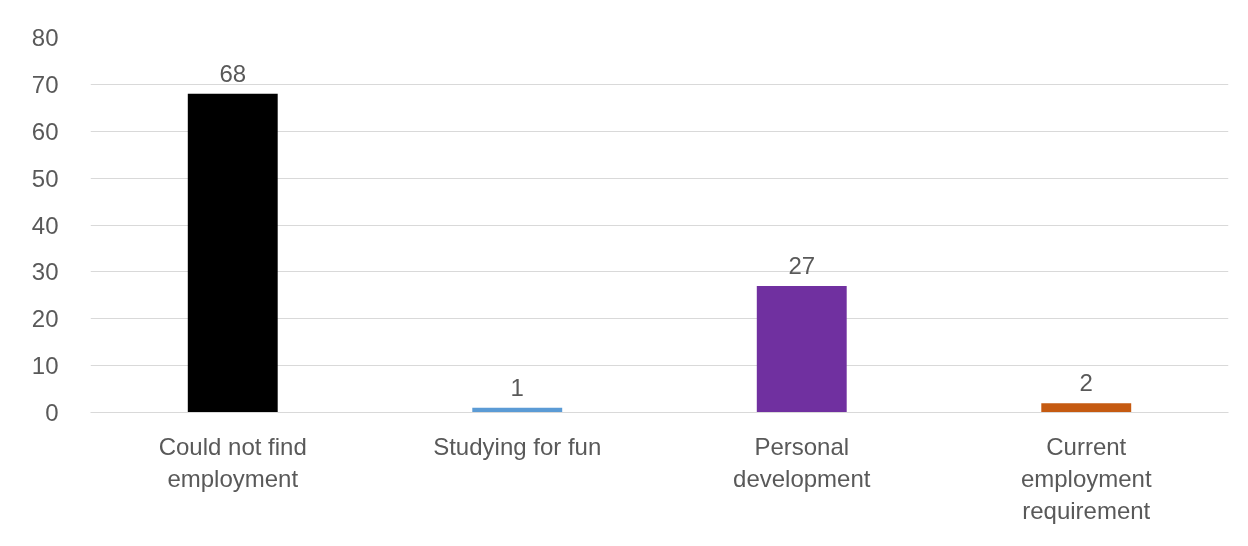 Image resolution: width=1248 pixels, height=546 pixels. Describe the element at coordinates (45, 37) in the screenshot. I see `y-tick-label: 80` at that location.